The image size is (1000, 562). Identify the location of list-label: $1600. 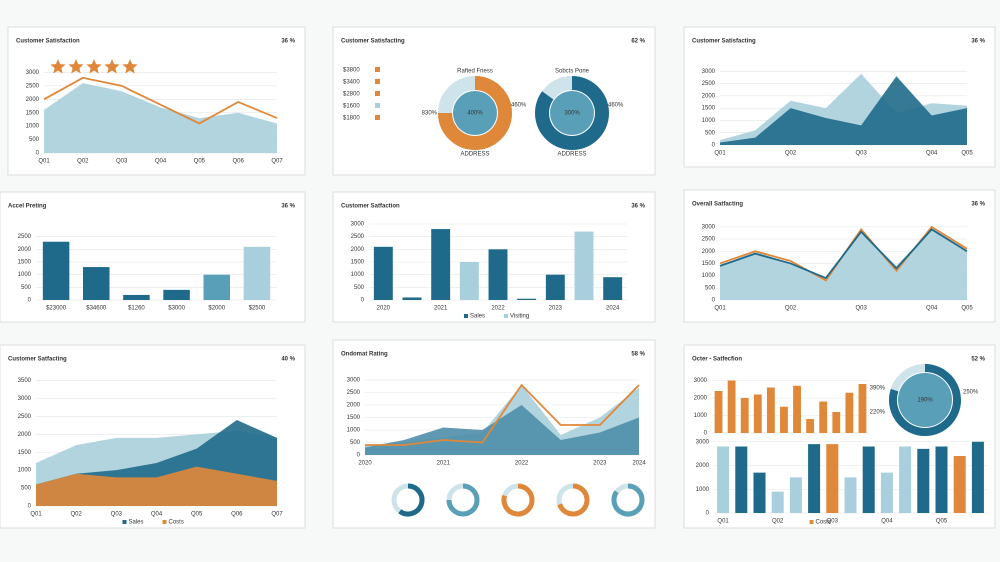
(351, 107).